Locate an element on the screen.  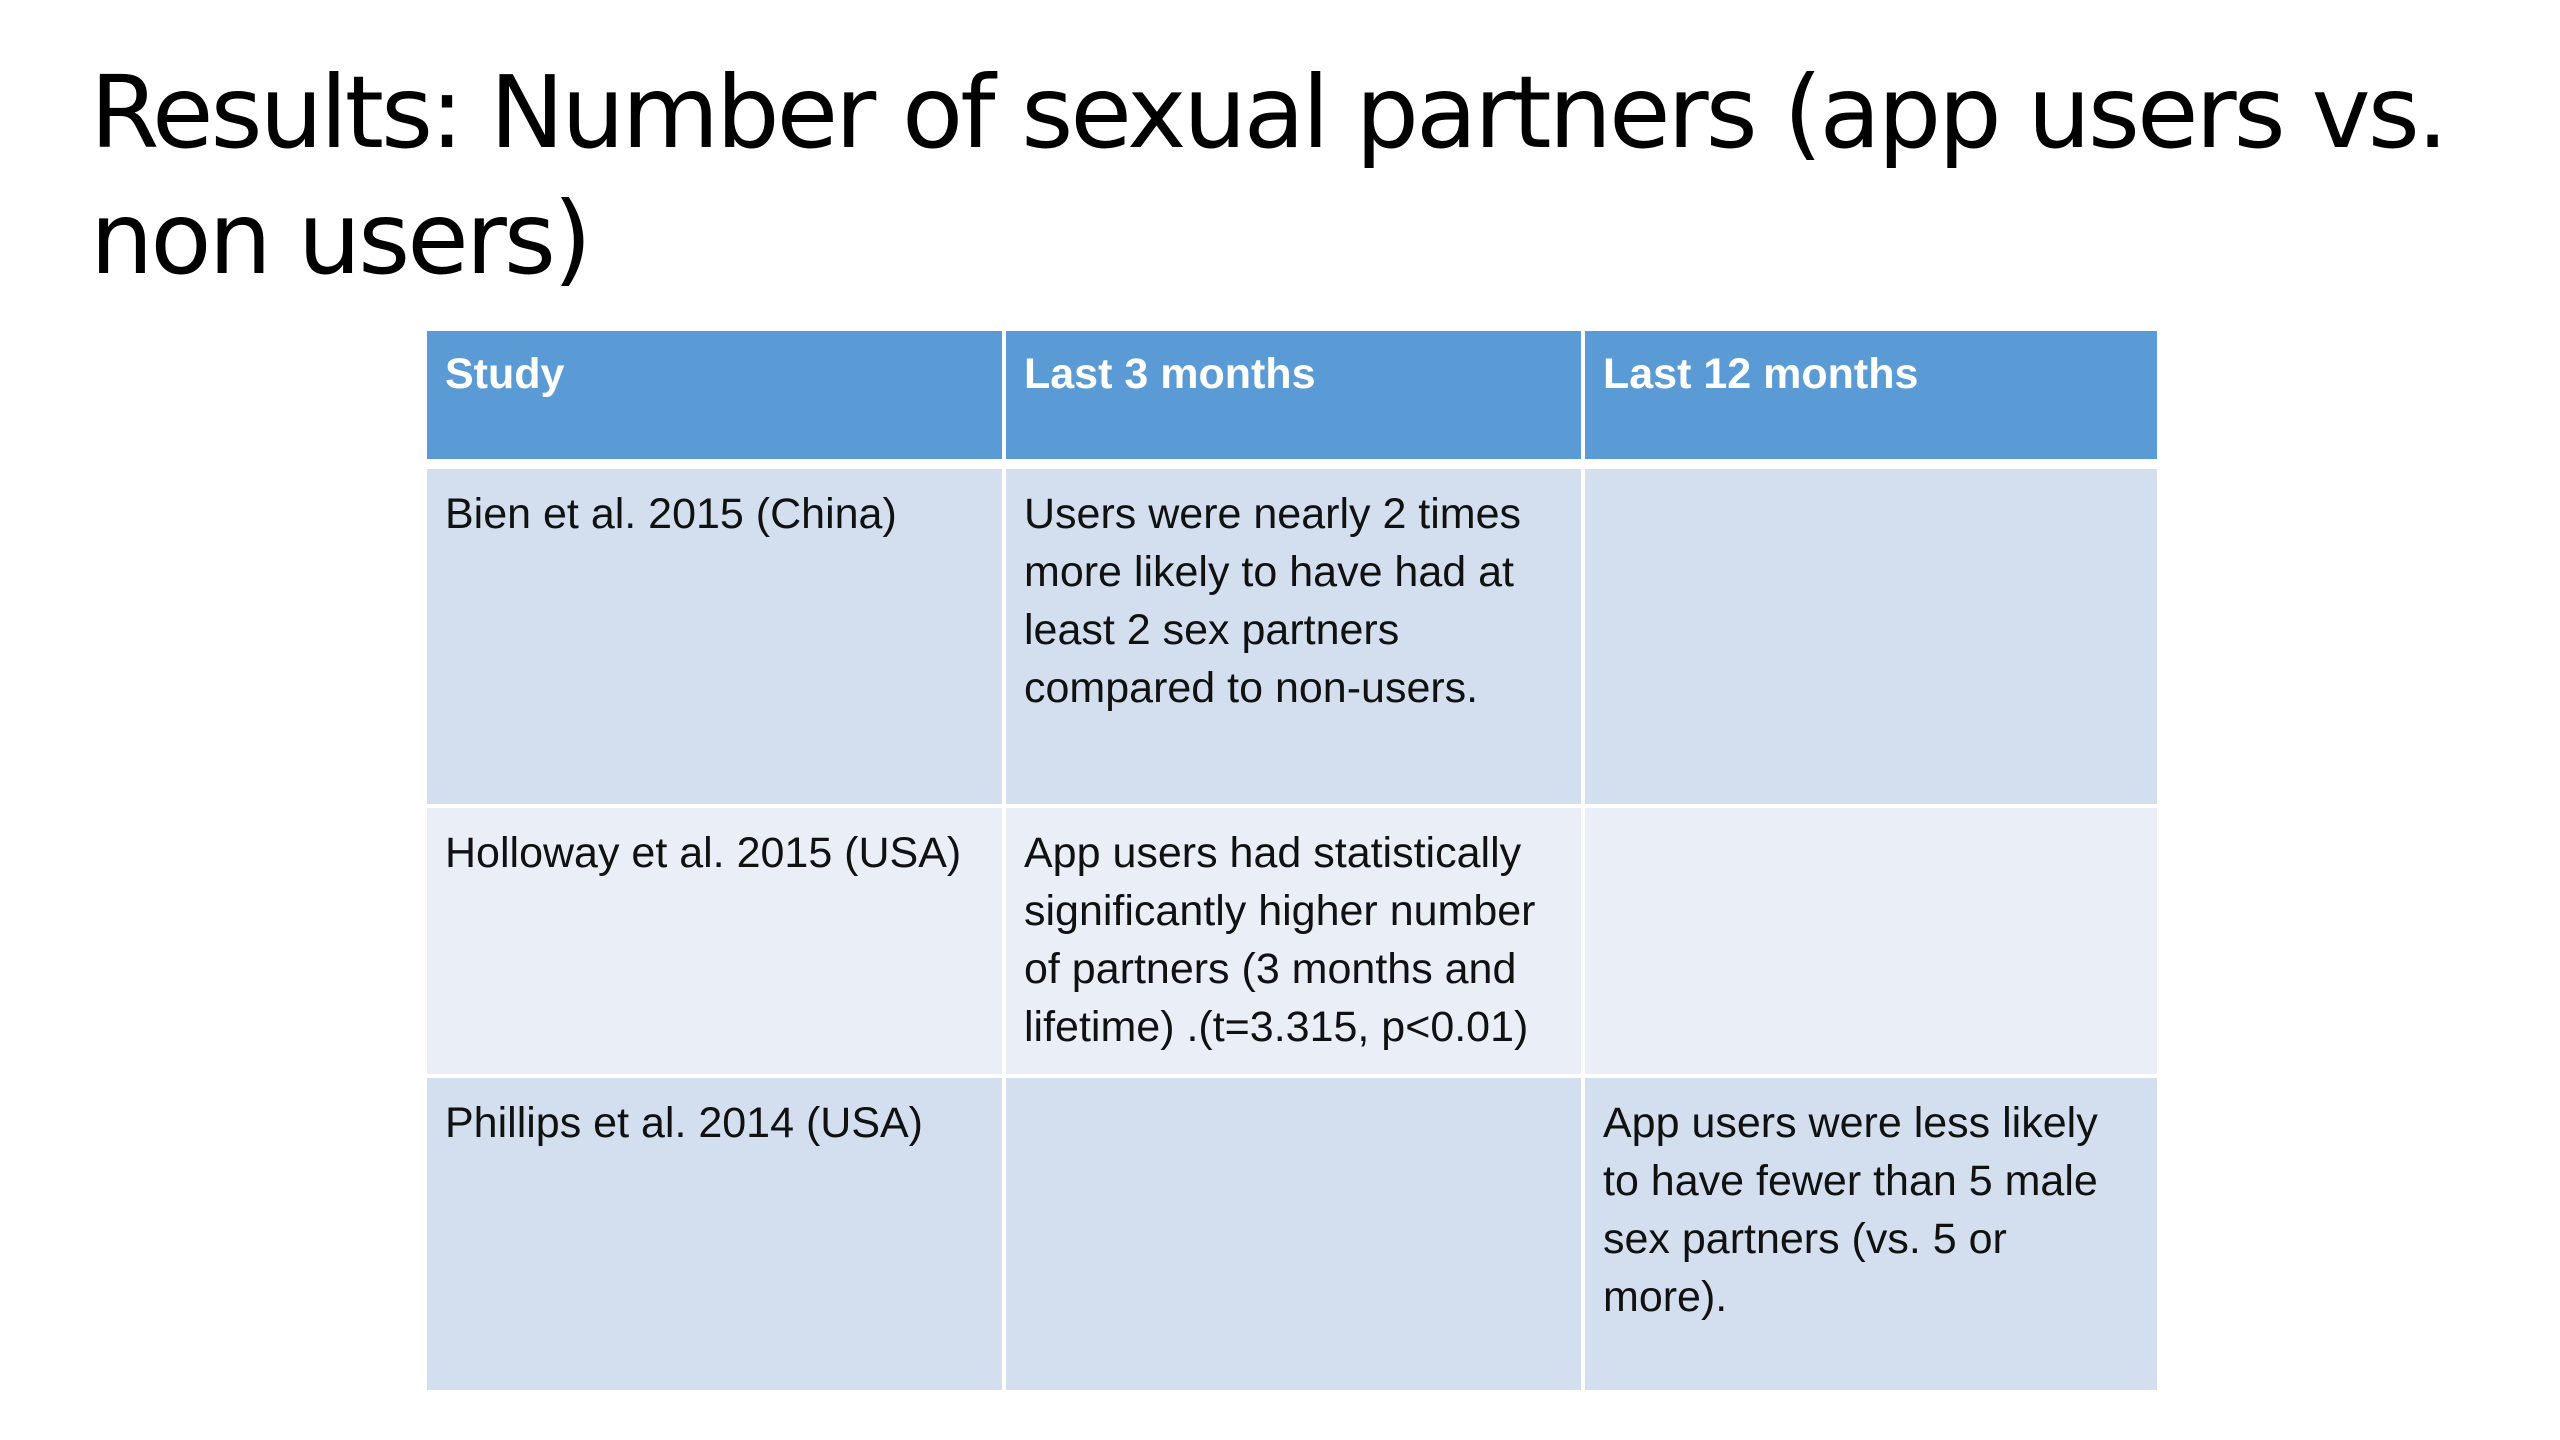
header-study: Study is located at coordinates (714, 398).